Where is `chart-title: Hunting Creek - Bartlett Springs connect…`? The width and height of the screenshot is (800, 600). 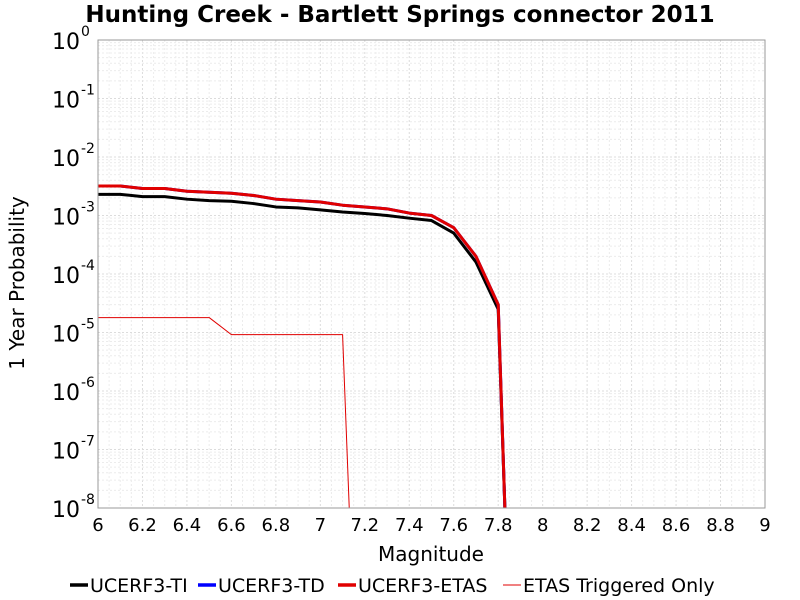
chart-title: Hunting Creek - Bartlett Springs connect… is located at coordinates (399, 15).